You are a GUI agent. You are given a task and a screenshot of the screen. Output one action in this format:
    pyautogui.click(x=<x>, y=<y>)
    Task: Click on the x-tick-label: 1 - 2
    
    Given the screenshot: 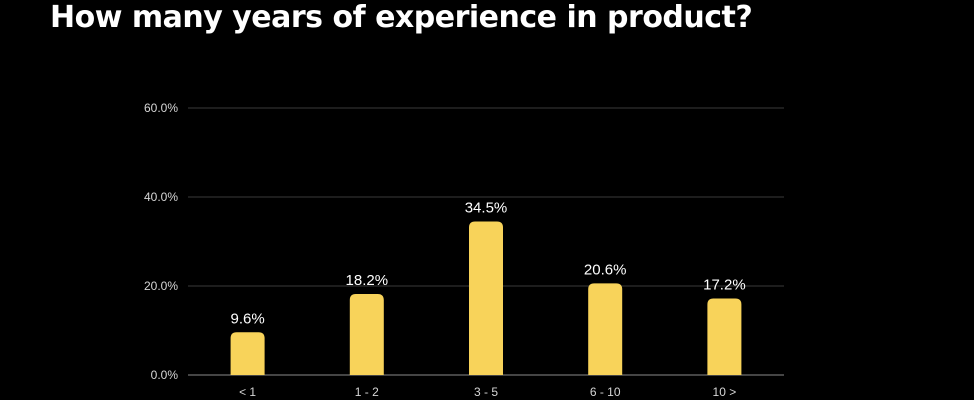 What is the action you would take?
    pyautogui.click(x=367, y=392)
    